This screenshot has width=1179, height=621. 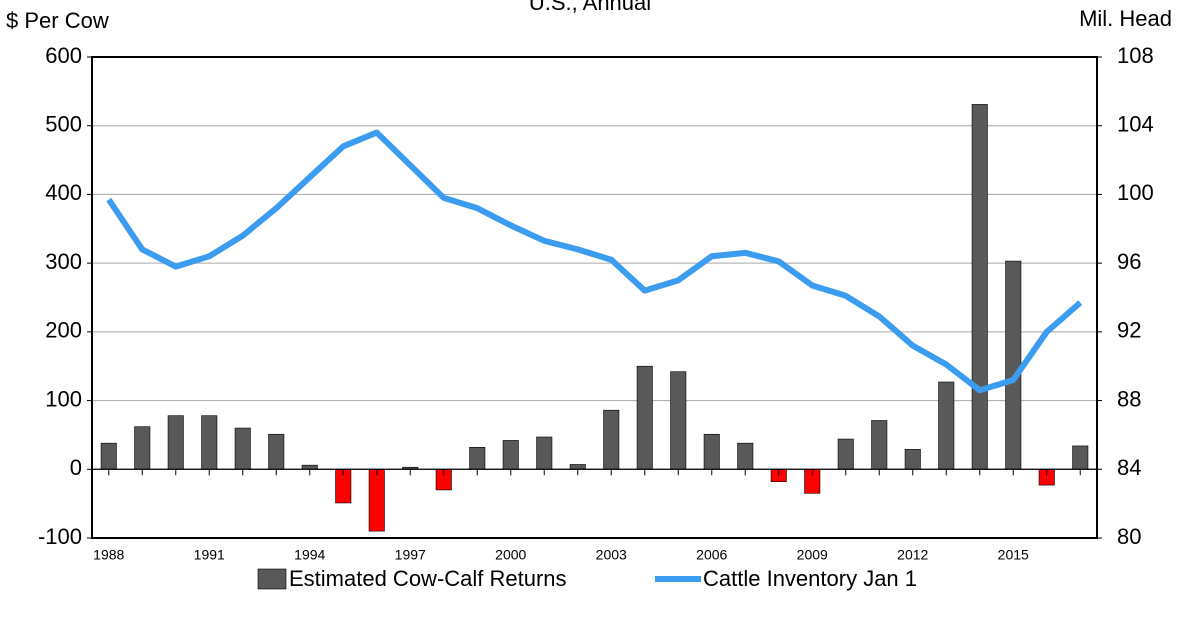 I want to click on x-tick-label: 2006, so click(x=711, y=555).